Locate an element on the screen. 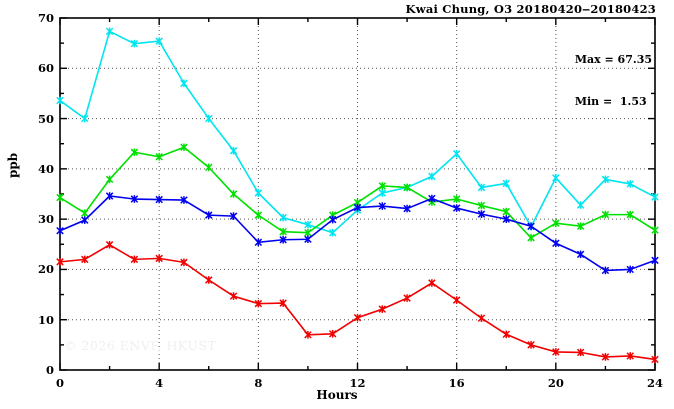 The height and width of the screenshot is (409, 674). y-tick-label: 20 is located at coordinates (45, 269).